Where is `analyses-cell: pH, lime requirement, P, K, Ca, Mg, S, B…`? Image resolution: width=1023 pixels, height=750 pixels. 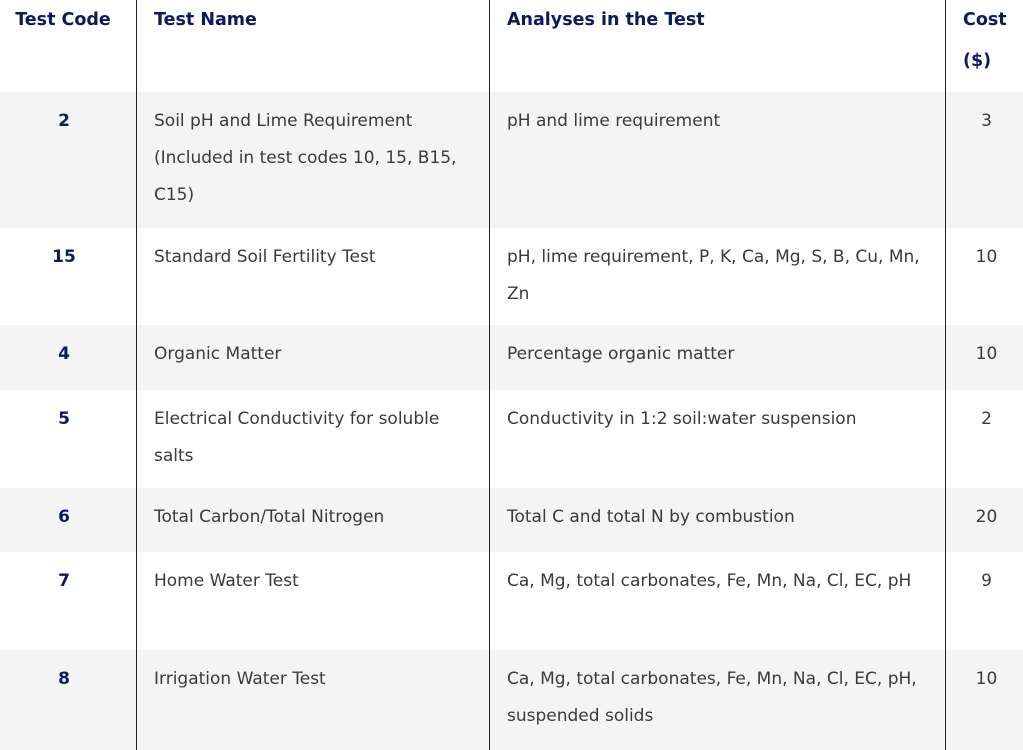
analyses-cell: pH, lime requirement, P, K, Ca, Mg, S, B… is located at coordinates (717, 276).